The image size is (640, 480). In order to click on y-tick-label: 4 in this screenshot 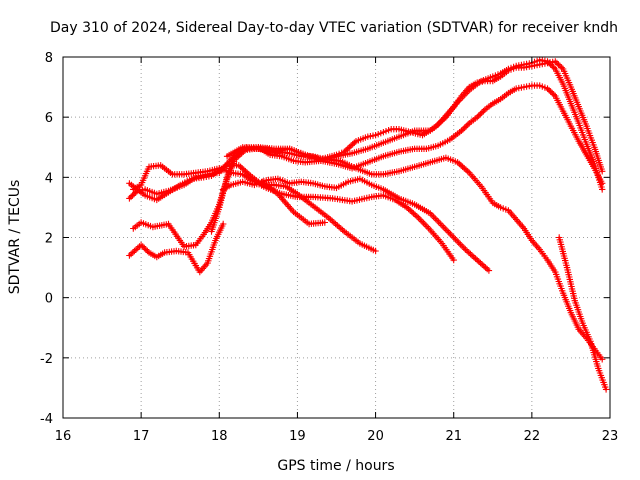, I will do `click(49, 178)`.